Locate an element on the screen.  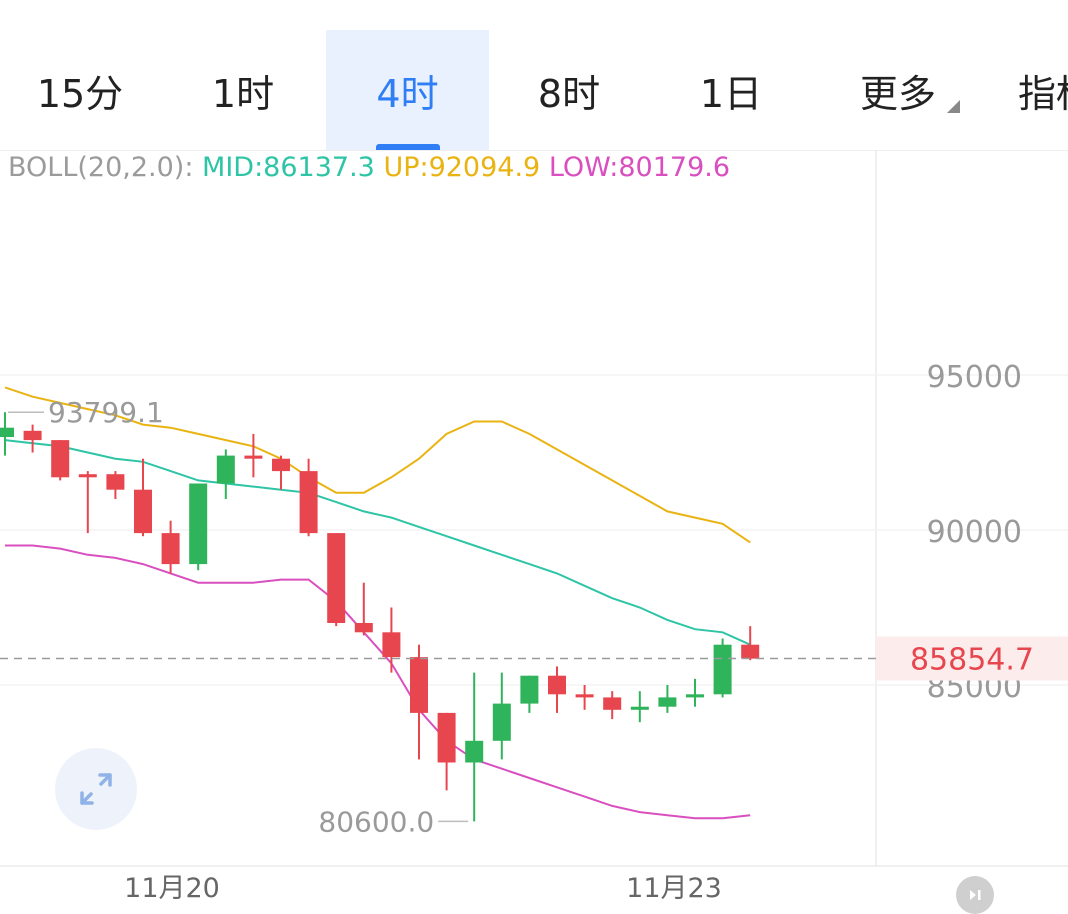
tab-indicators: 指标 is located at coordinates (1043, 90).